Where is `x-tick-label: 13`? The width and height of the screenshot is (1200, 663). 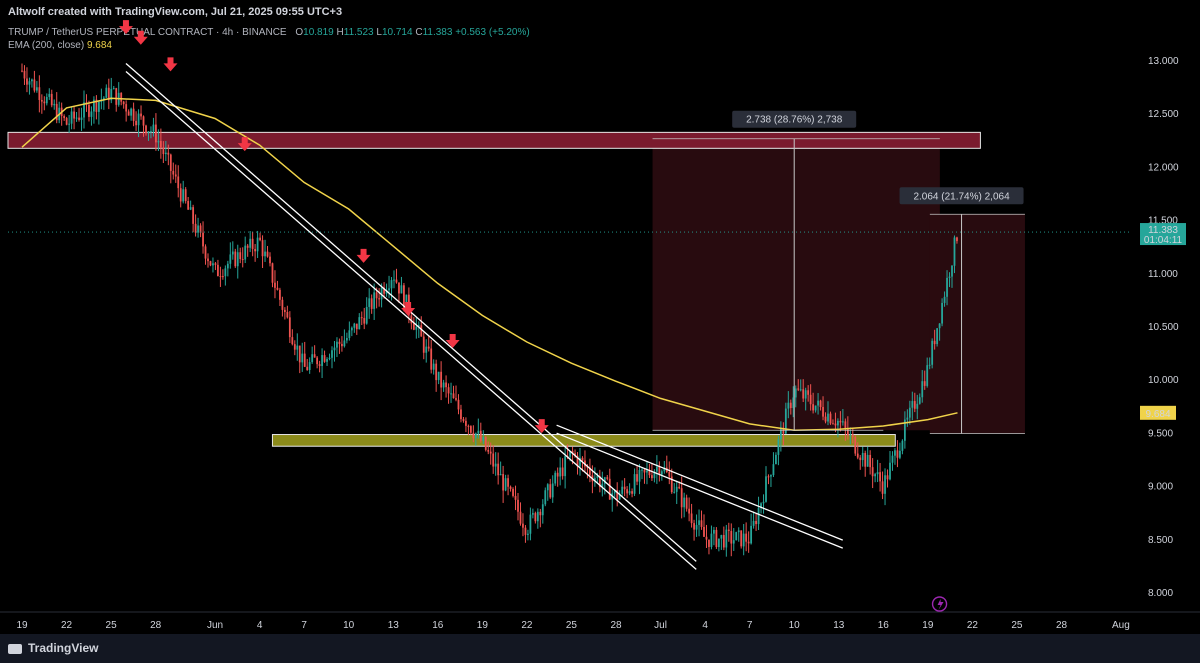 x-tick-label: 13 is located at coordinates (839, 625).